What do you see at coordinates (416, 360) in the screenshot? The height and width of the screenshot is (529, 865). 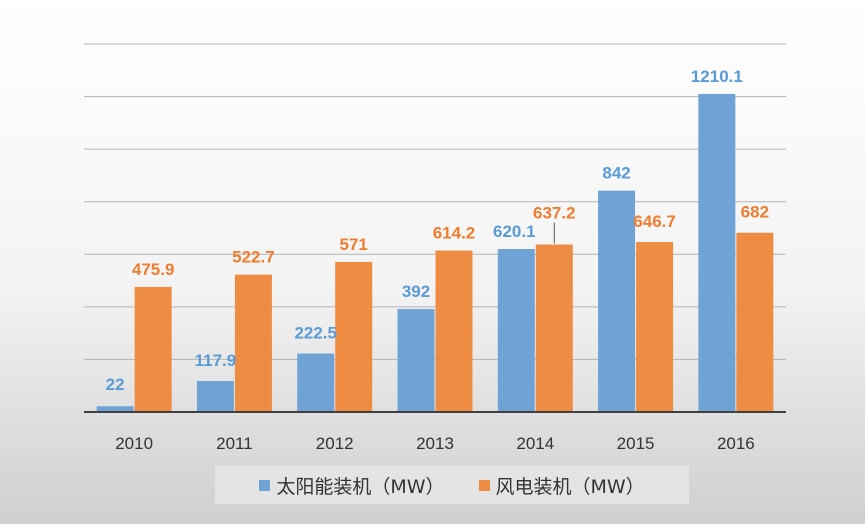 I see `bar-solar-2013` at bounding box center [416, 360].